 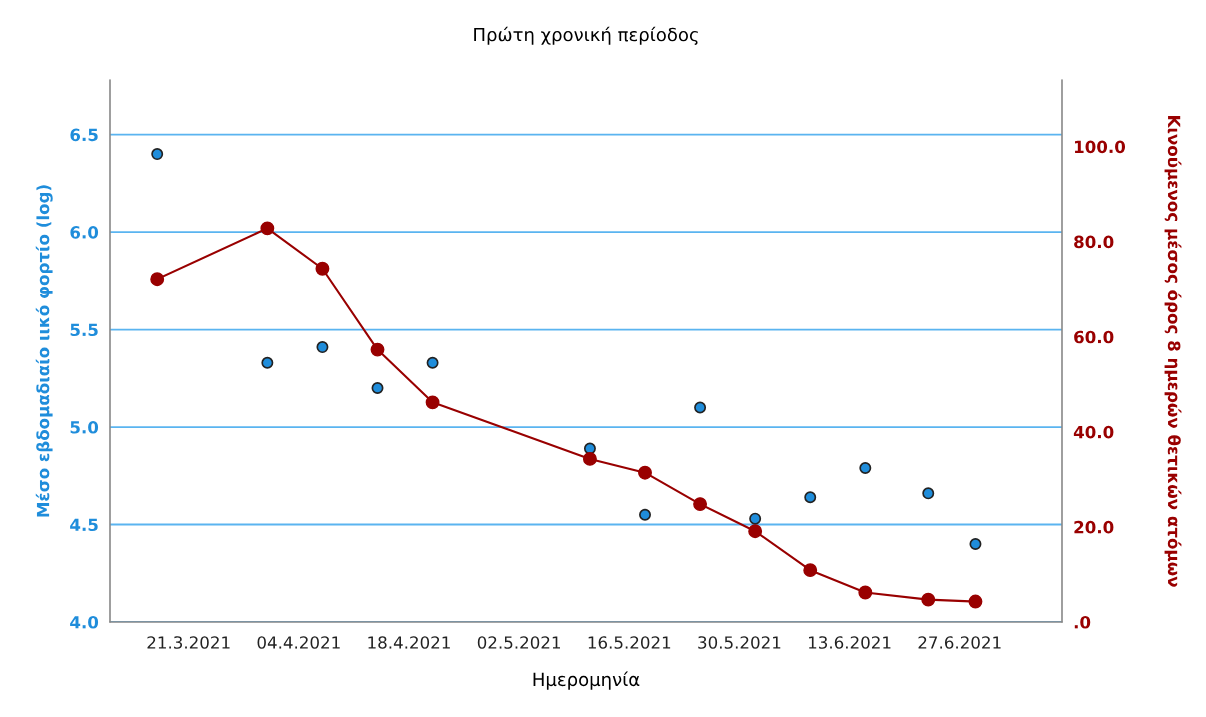 What do you see at coordinates (959, 642) in the screenshot?
I see `x-tick-label: 27.6.2021` at bounding box center [959, 642].